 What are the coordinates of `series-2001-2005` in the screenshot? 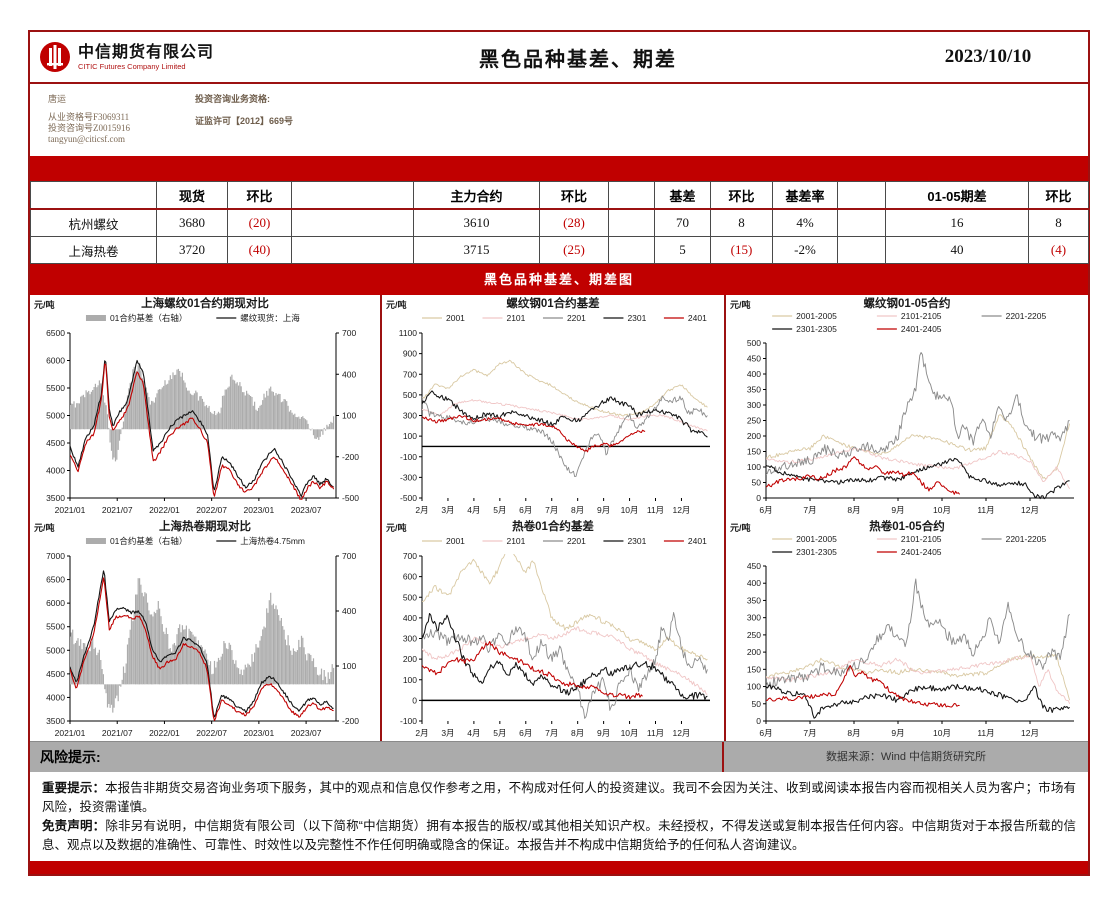 It's located at (918, 677).